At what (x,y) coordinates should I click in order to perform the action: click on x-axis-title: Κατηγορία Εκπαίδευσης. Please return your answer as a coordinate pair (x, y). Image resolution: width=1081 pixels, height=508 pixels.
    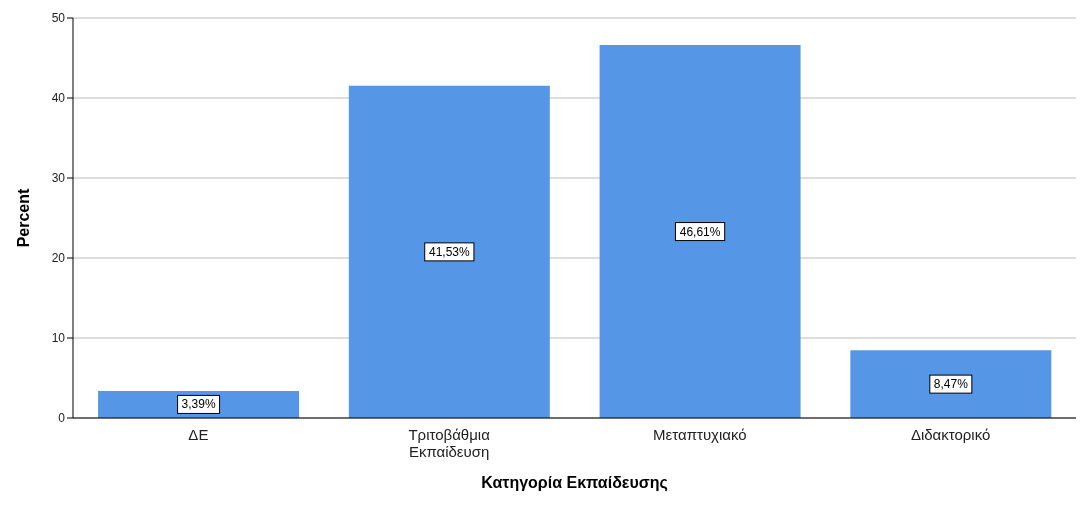
    Looking at the image, I should click on (574, 483).